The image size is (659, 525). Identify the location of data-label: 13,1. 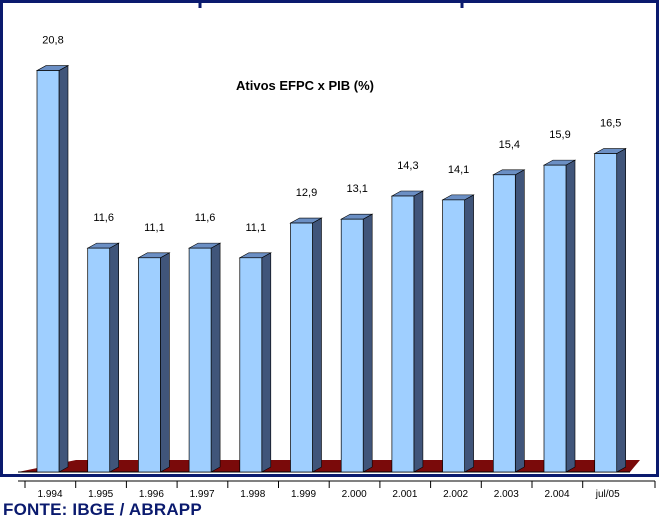
(356, 189).